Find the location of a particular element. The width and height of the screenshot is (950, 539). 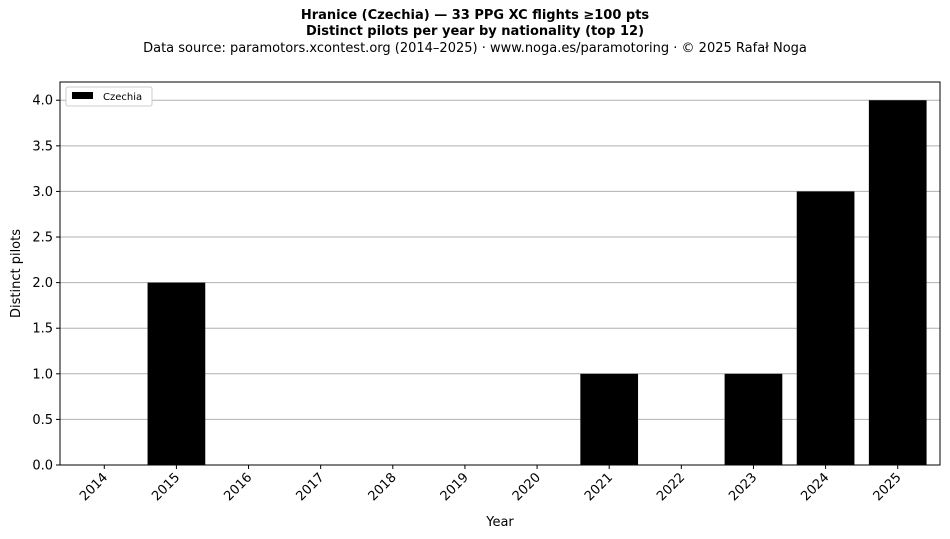

legend-swatch is located at coordinates (82, 95).